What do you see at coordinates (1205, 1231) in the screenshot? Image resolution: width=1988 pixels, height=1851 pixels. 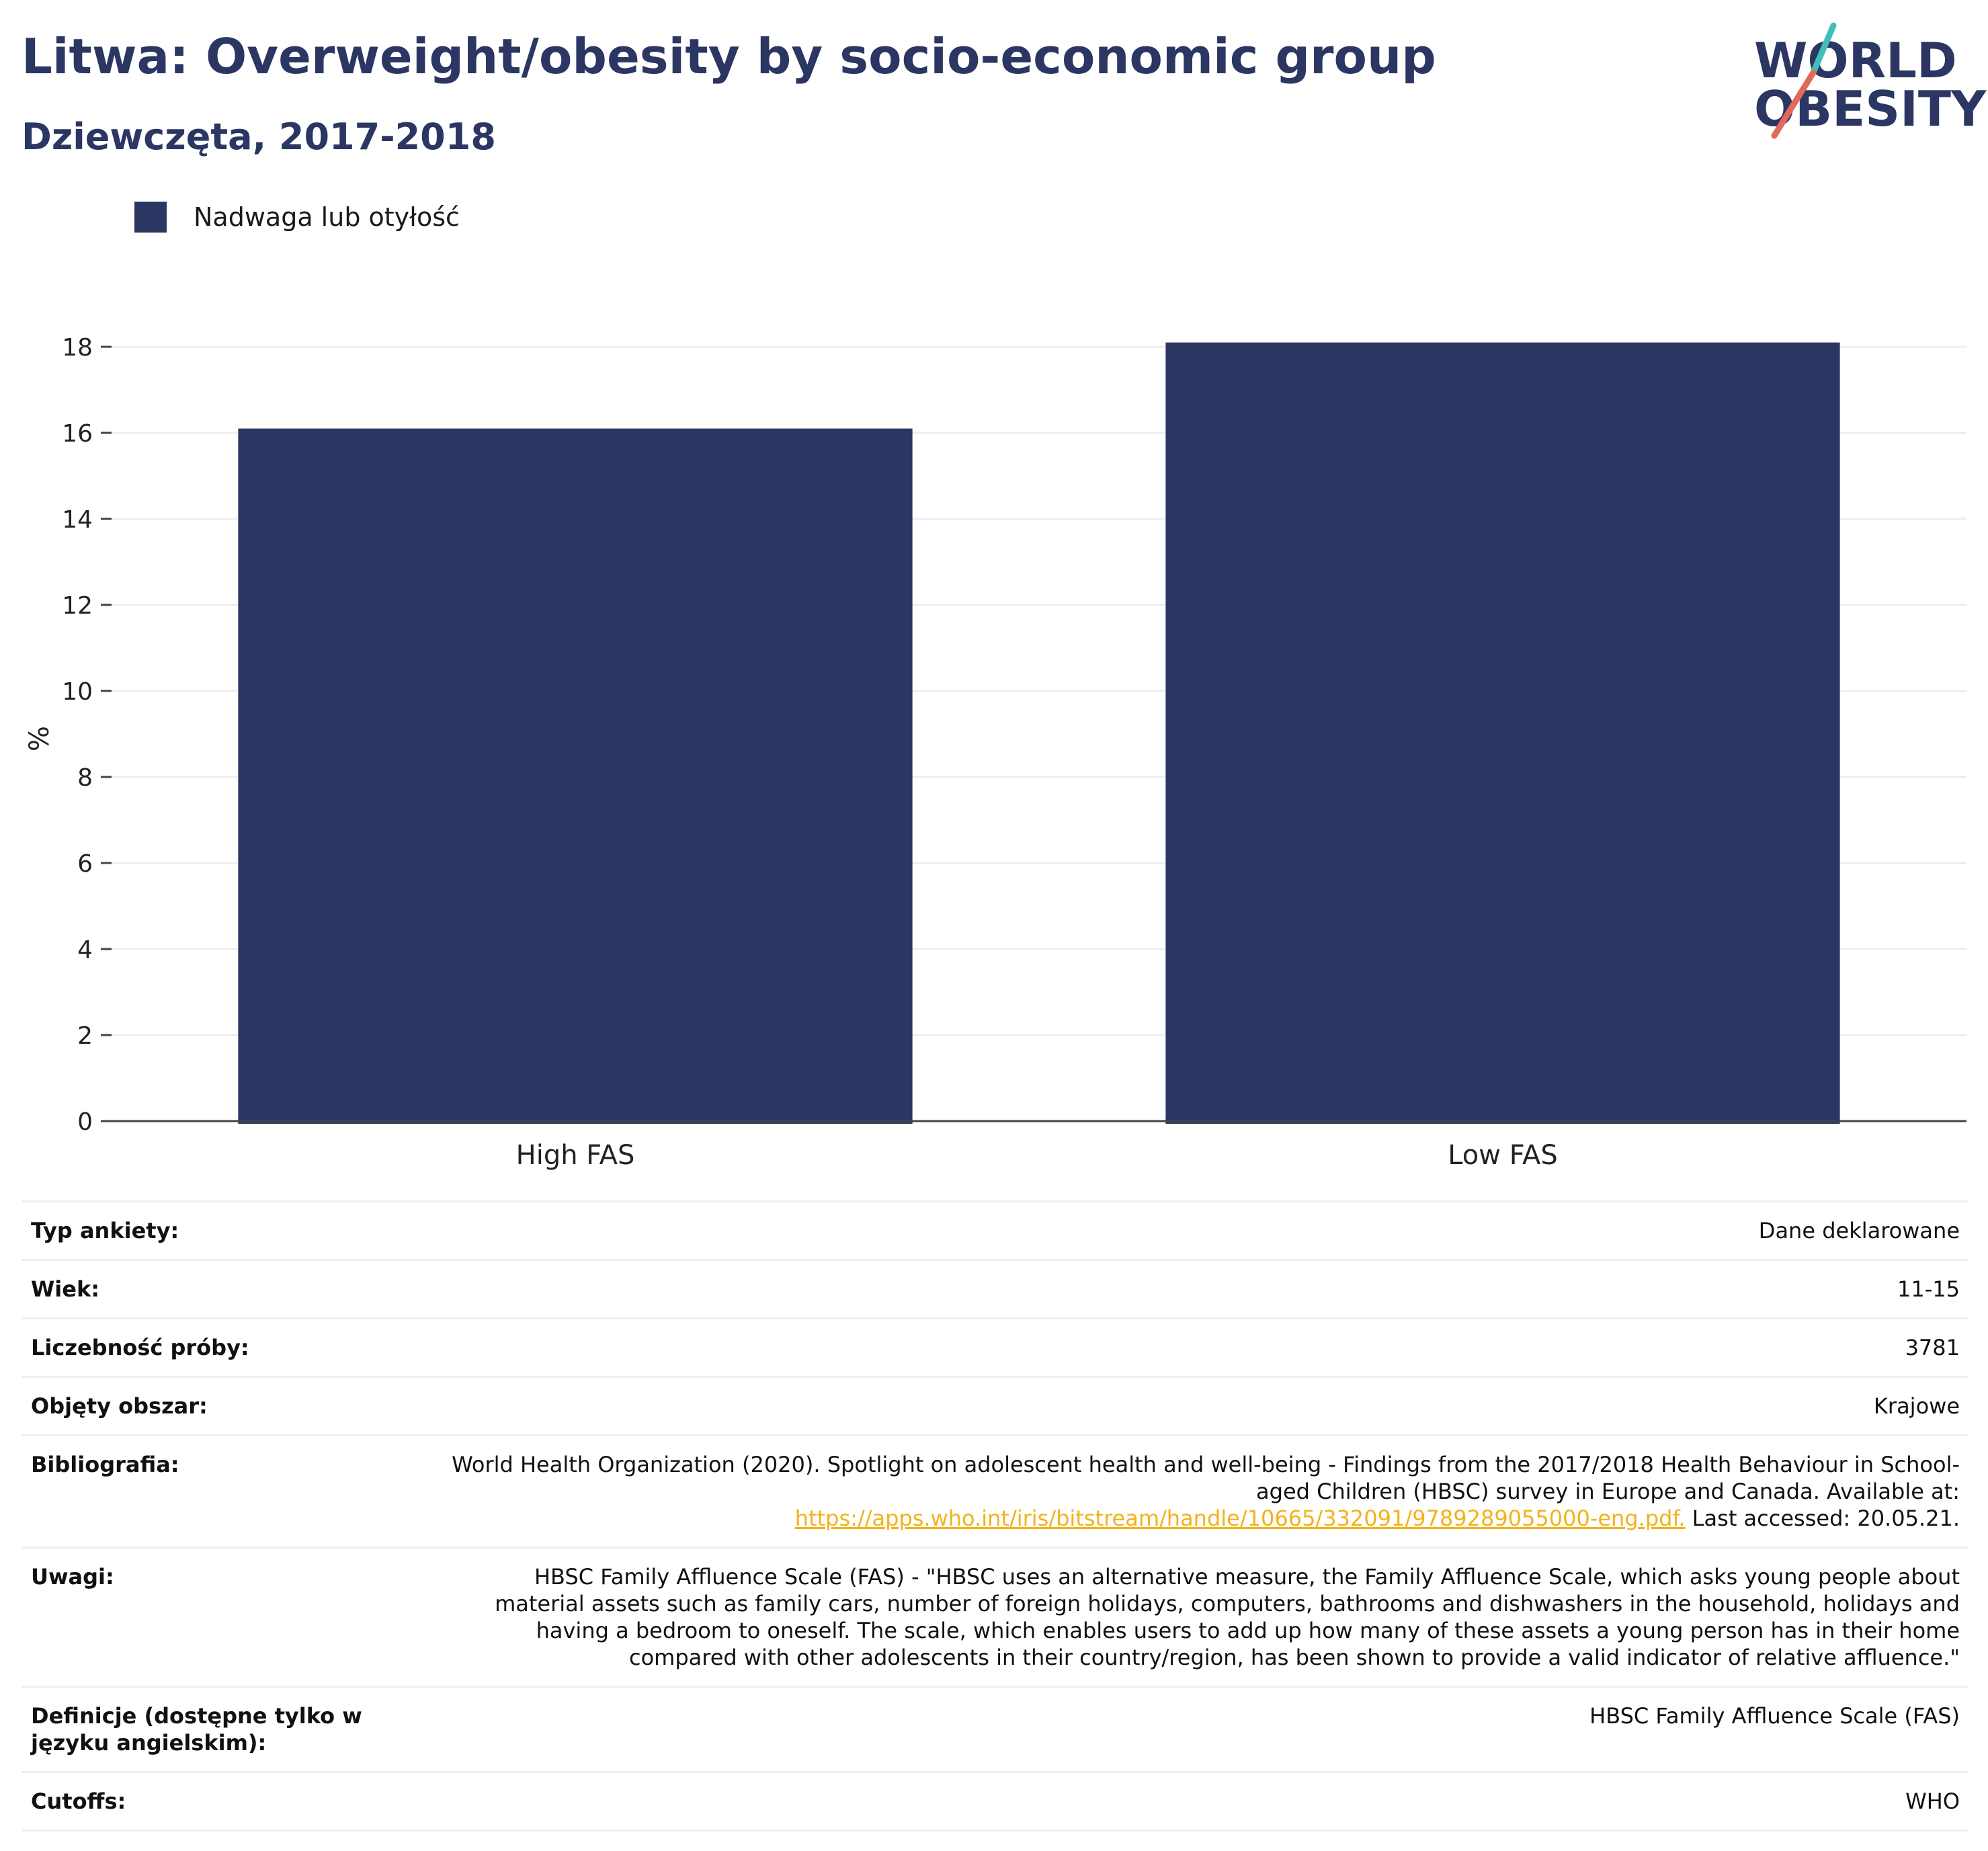 I see `info-value: Dane deklarowane` at bounding box center [1205, 1231].